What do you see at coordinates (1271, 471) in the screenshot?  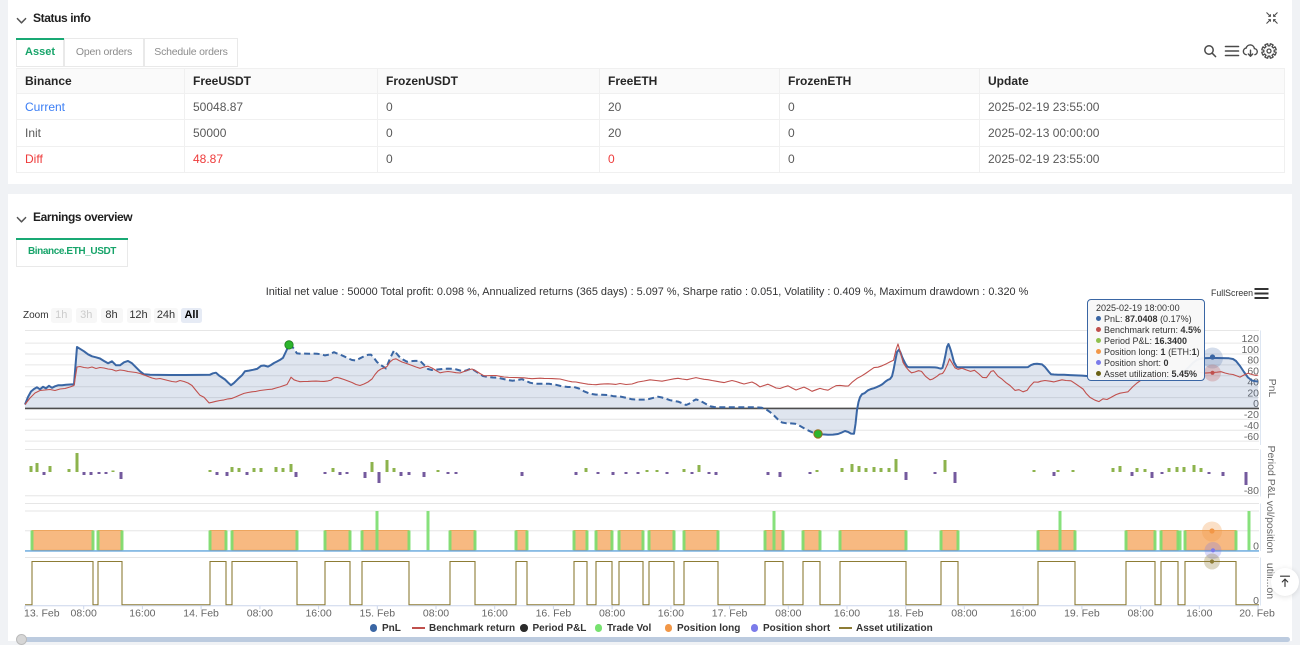 I see `svg-text: Period P&L` at bounding box center [1271, 471].